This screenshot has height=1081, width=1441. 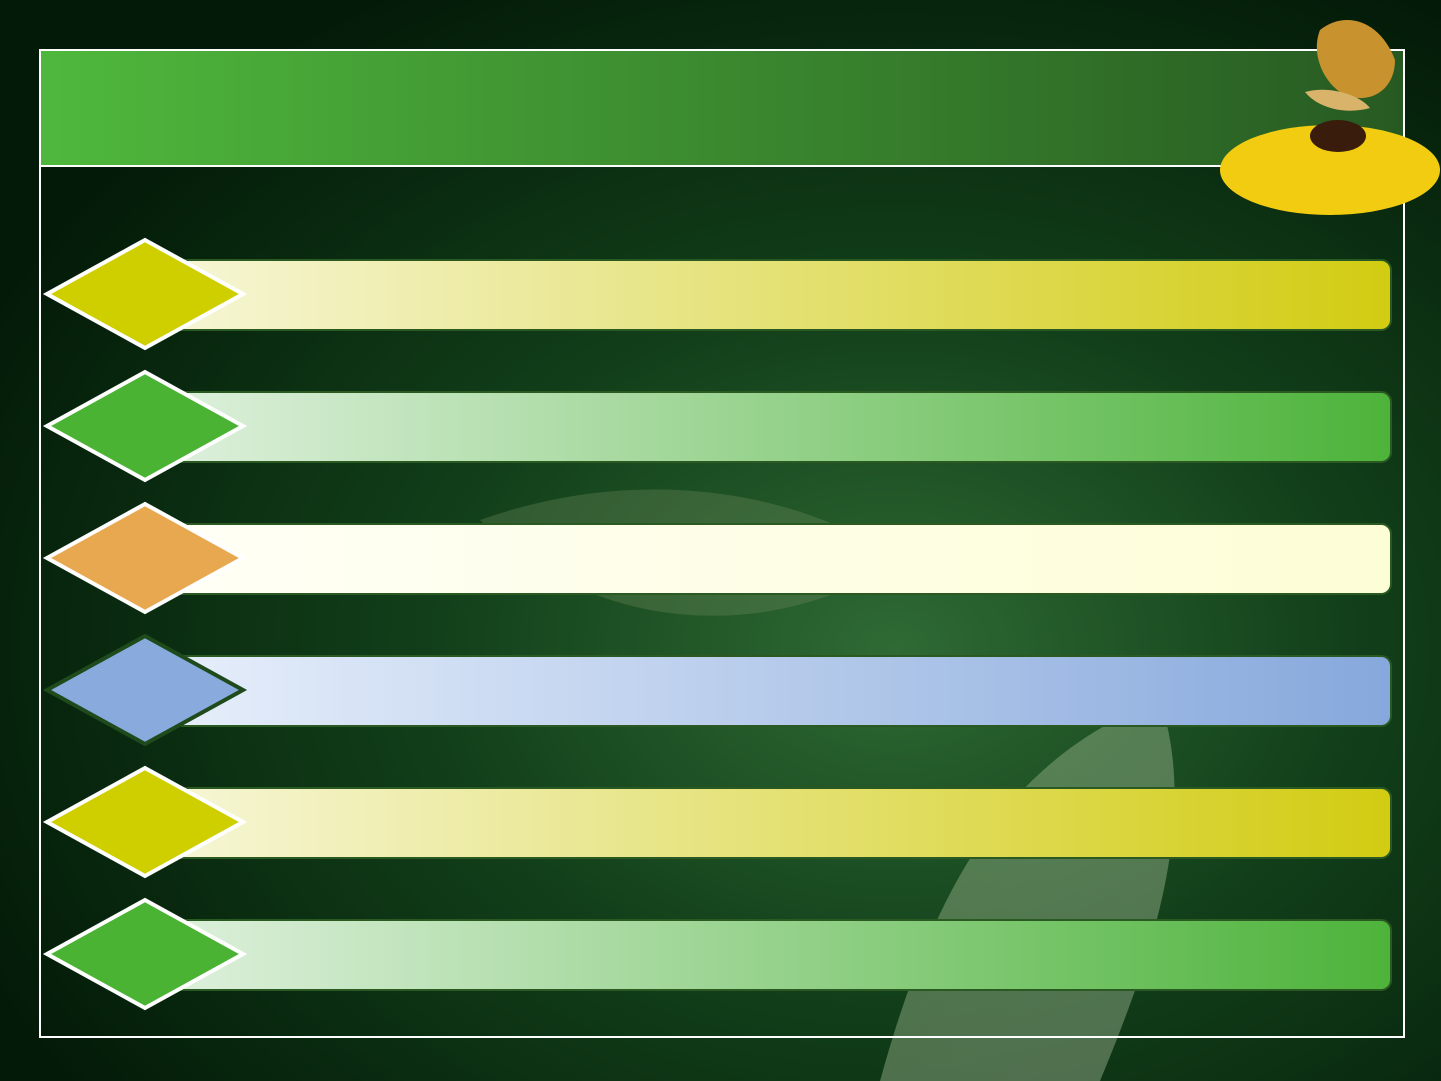 What do you see at coordinates (722, 108) in the screenshot?
I see `header-band` at bounding box center [722, 108].